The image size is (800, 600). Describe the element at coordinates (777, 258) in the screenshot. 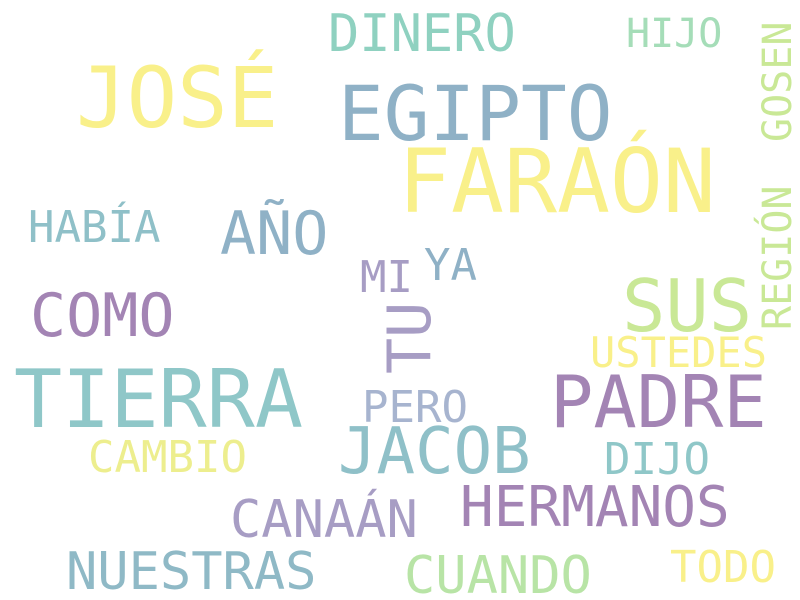

I see `word-region: REGIÓN` at that location.